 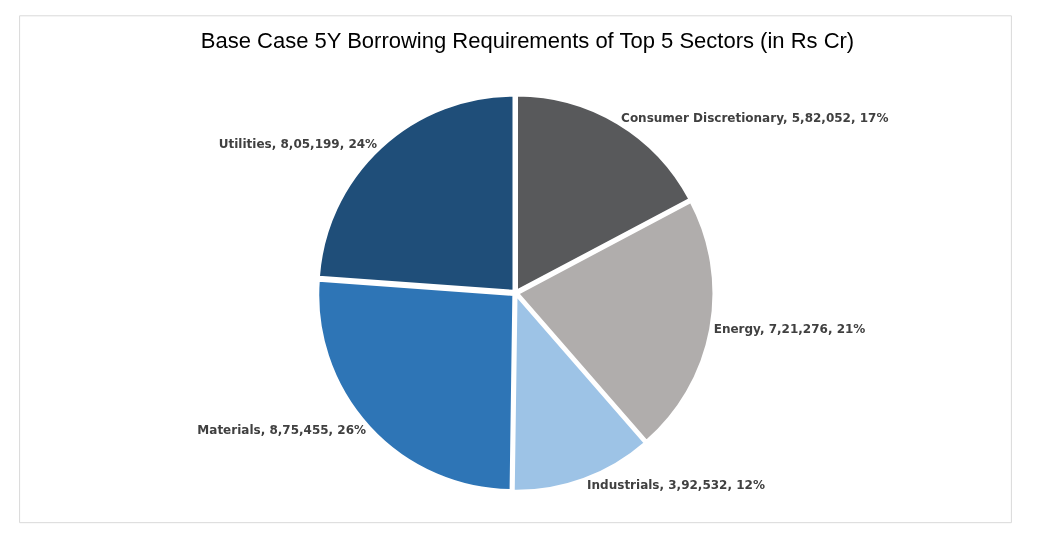 I want to click on slice-label: Energy, 7,21,276, 21%, so click(x=789, y=329).